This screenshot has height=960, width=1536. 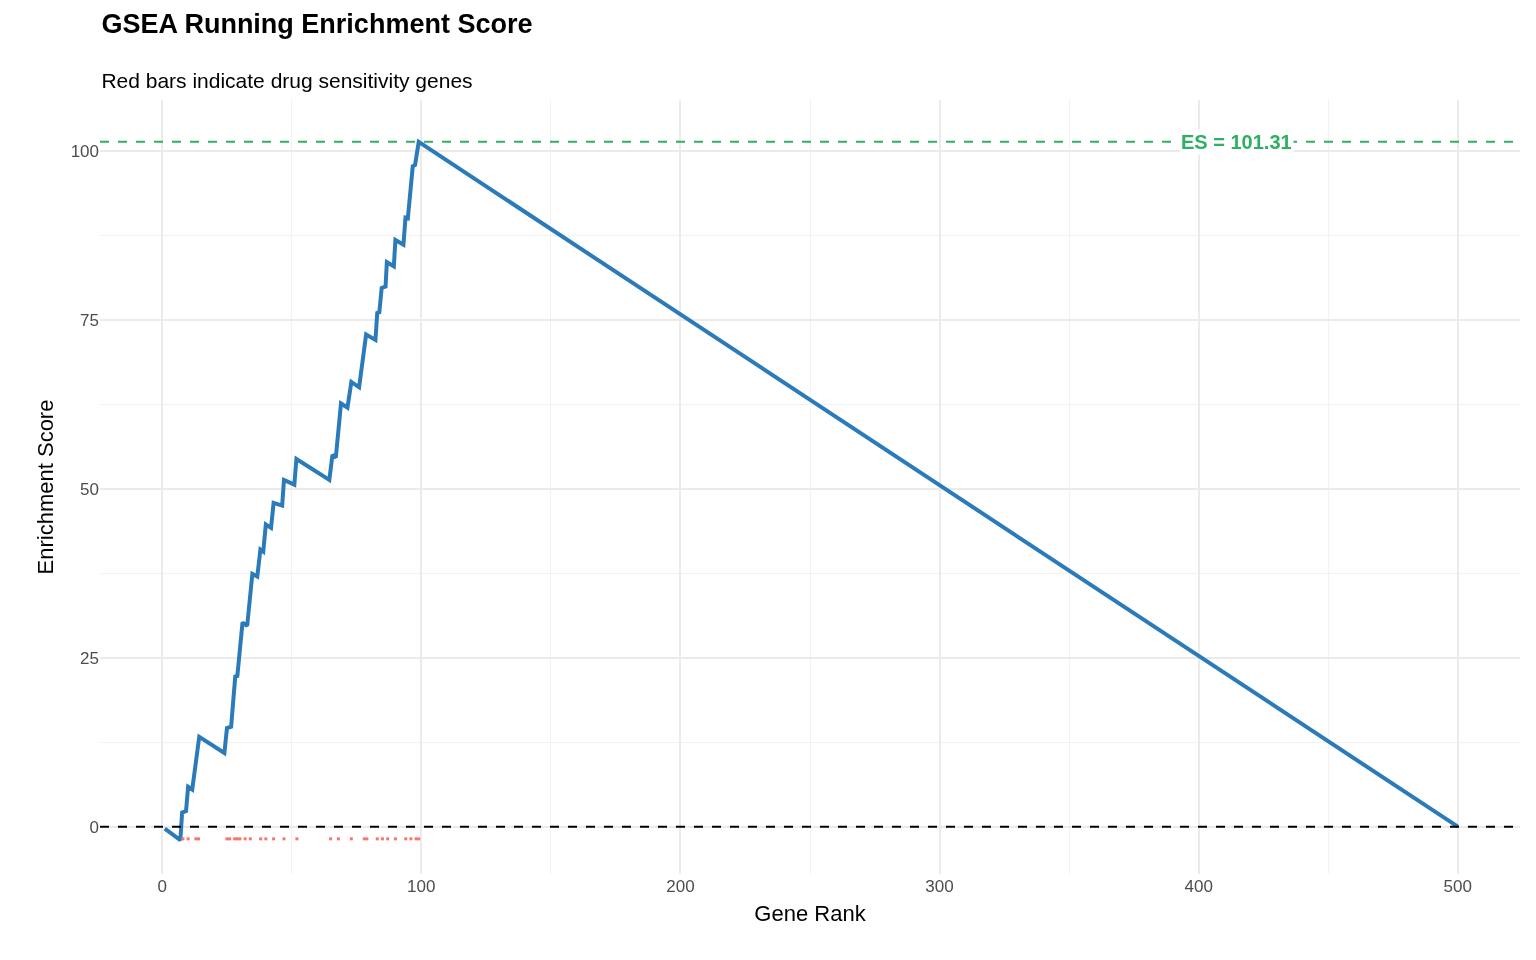 I want to click on y-axis-title: Enrichment Score, so click(x=46, y=487).